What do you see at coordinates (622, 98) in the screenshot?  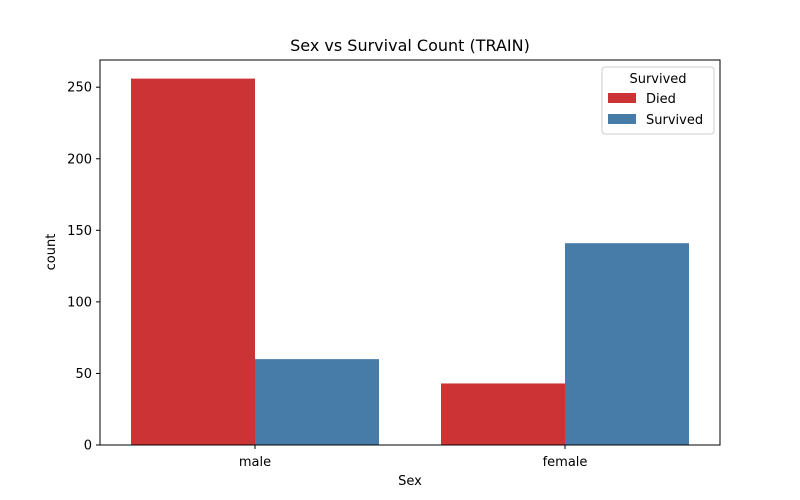 I see `legend-swatch-died` at bounding box center [622, 98].